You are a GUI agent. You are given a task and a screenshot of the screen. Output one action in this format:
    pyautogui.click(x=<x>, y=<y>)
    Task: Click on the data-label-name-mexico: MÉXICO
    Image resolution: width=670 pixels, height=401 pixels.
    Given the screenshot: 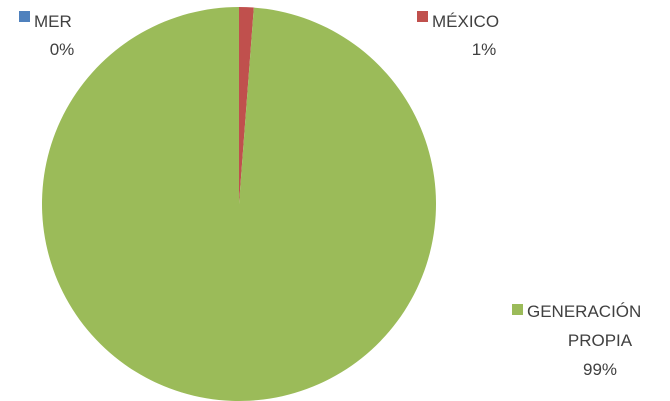 What is the action you would take?
    pyautogui.click(x=465, y=21)
    